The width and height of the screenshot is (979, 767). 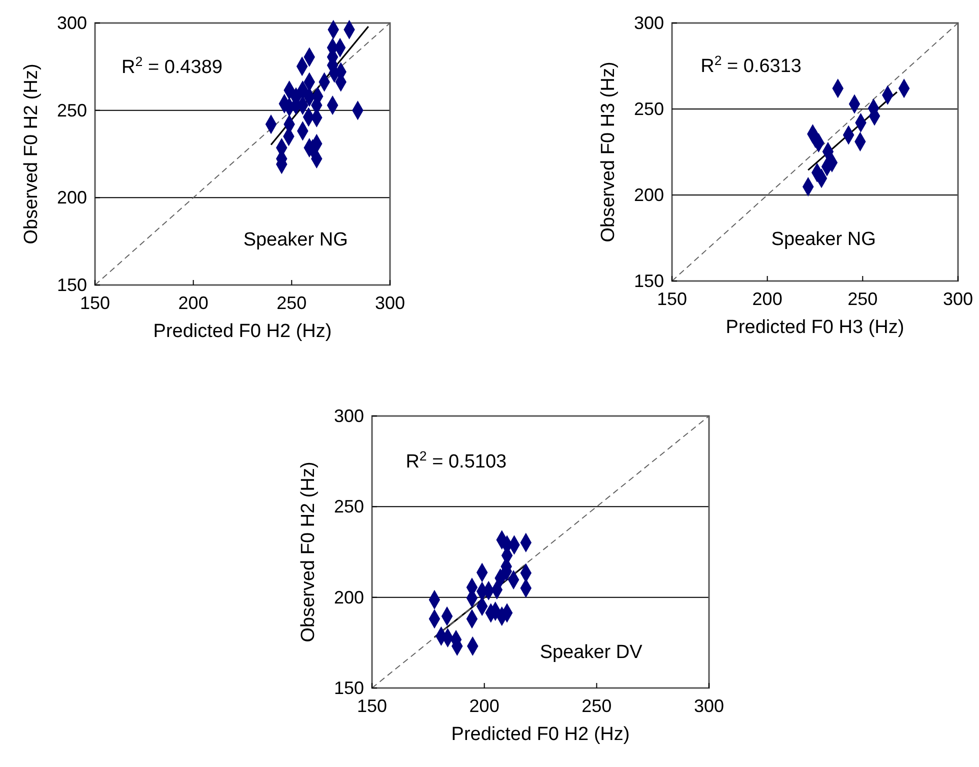 I want to click on annotation: Speaker DV, so click(x=591, y=653).